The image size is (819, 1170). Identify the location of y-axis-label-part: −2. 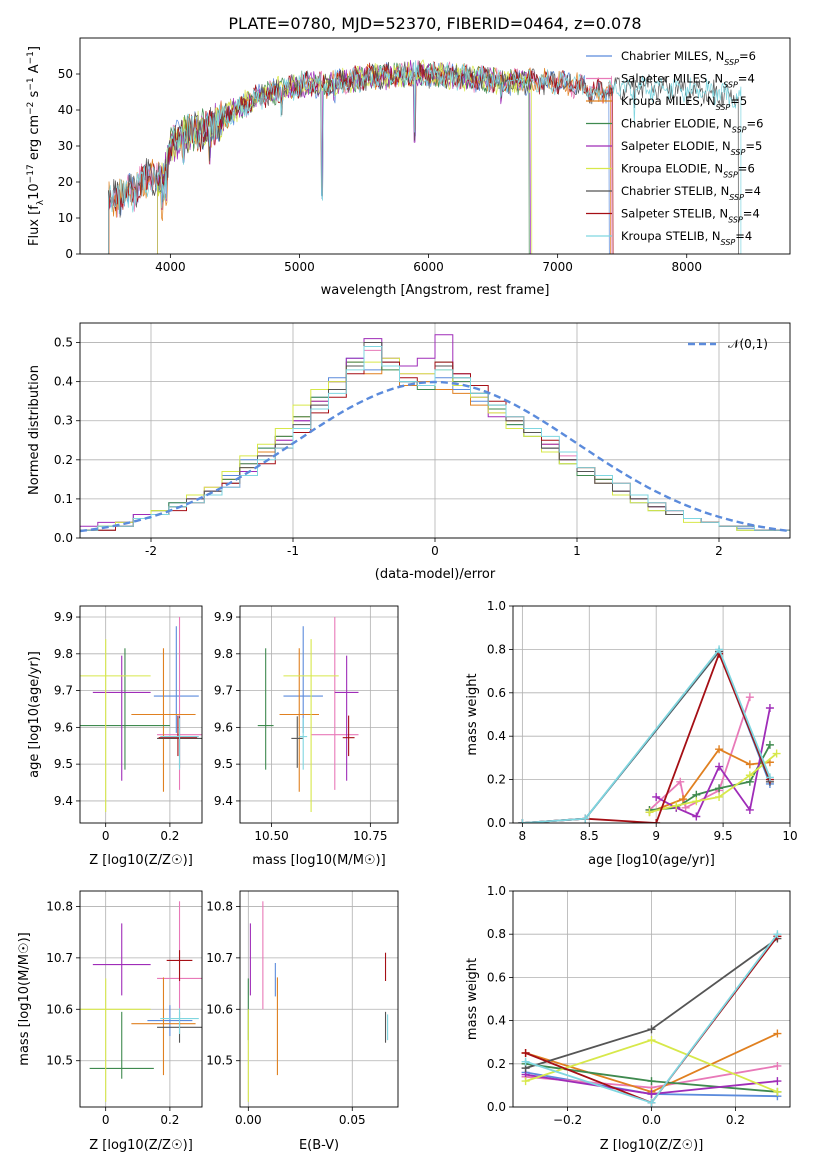
(31, 108).